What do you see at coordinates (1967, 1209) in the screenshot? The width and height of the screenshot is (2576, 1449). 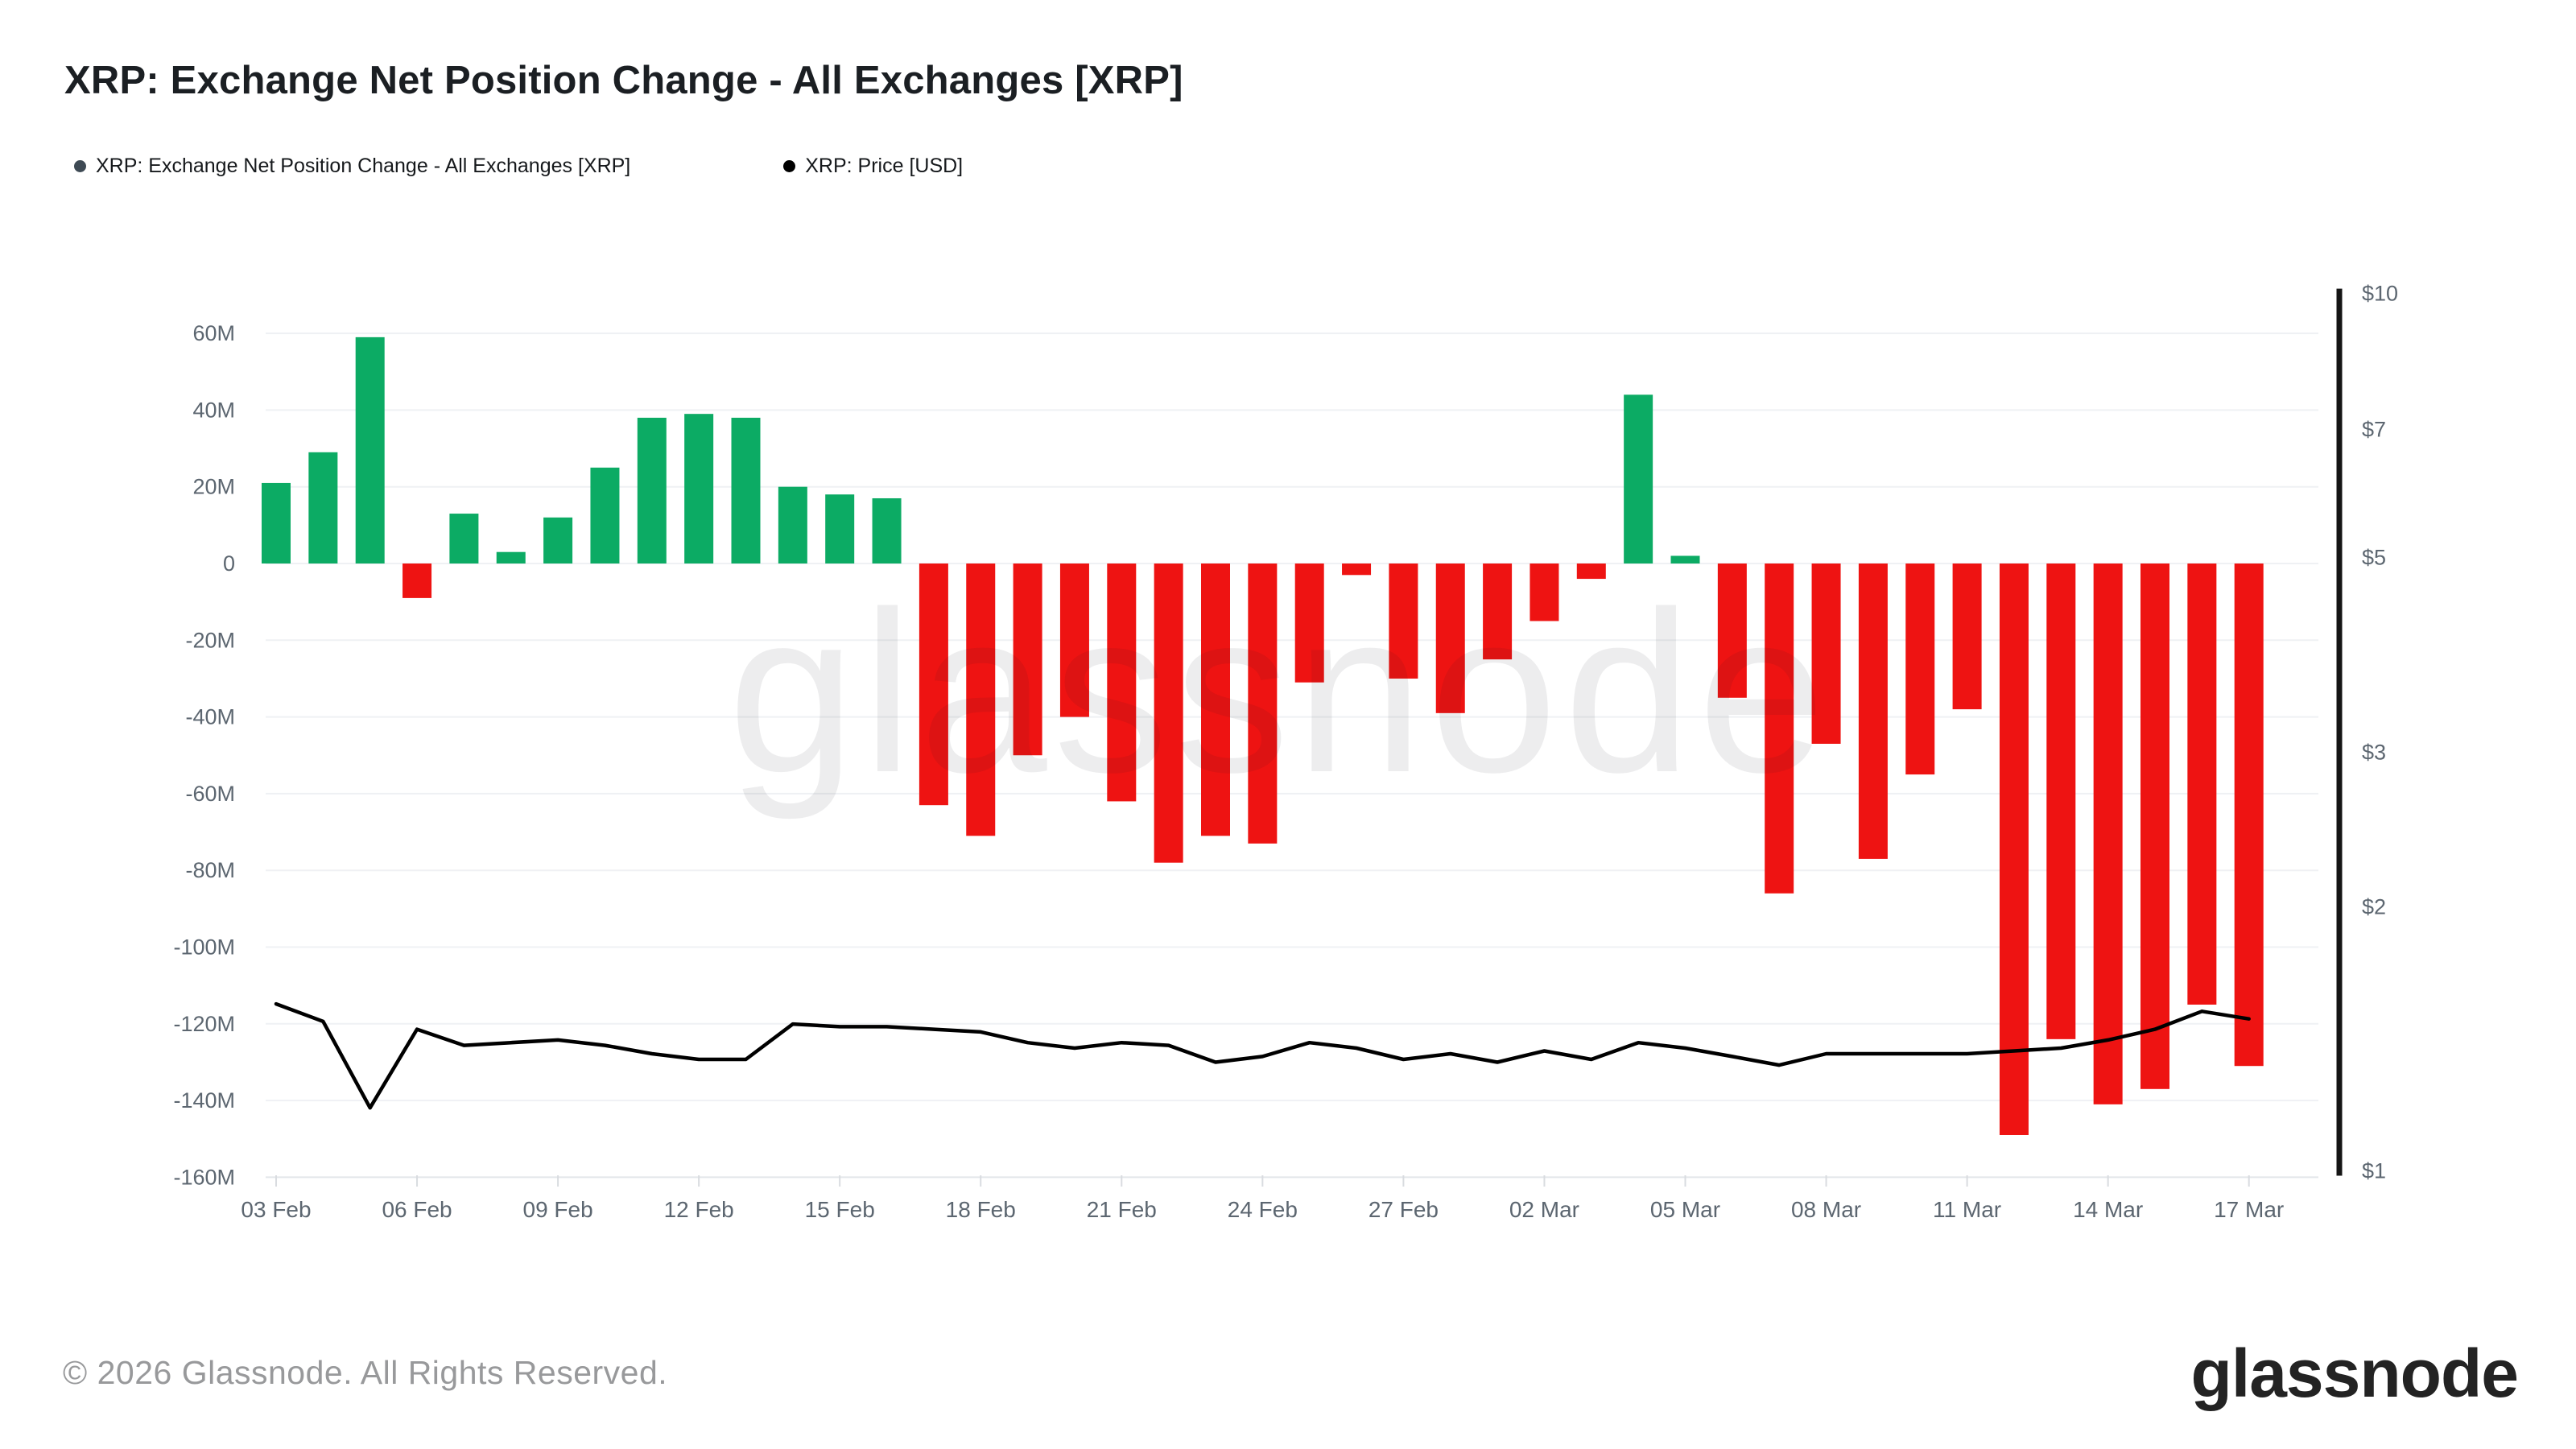 I see `x-axis-tick-label: 11 Mar` at bounding box center [1967, 1209].